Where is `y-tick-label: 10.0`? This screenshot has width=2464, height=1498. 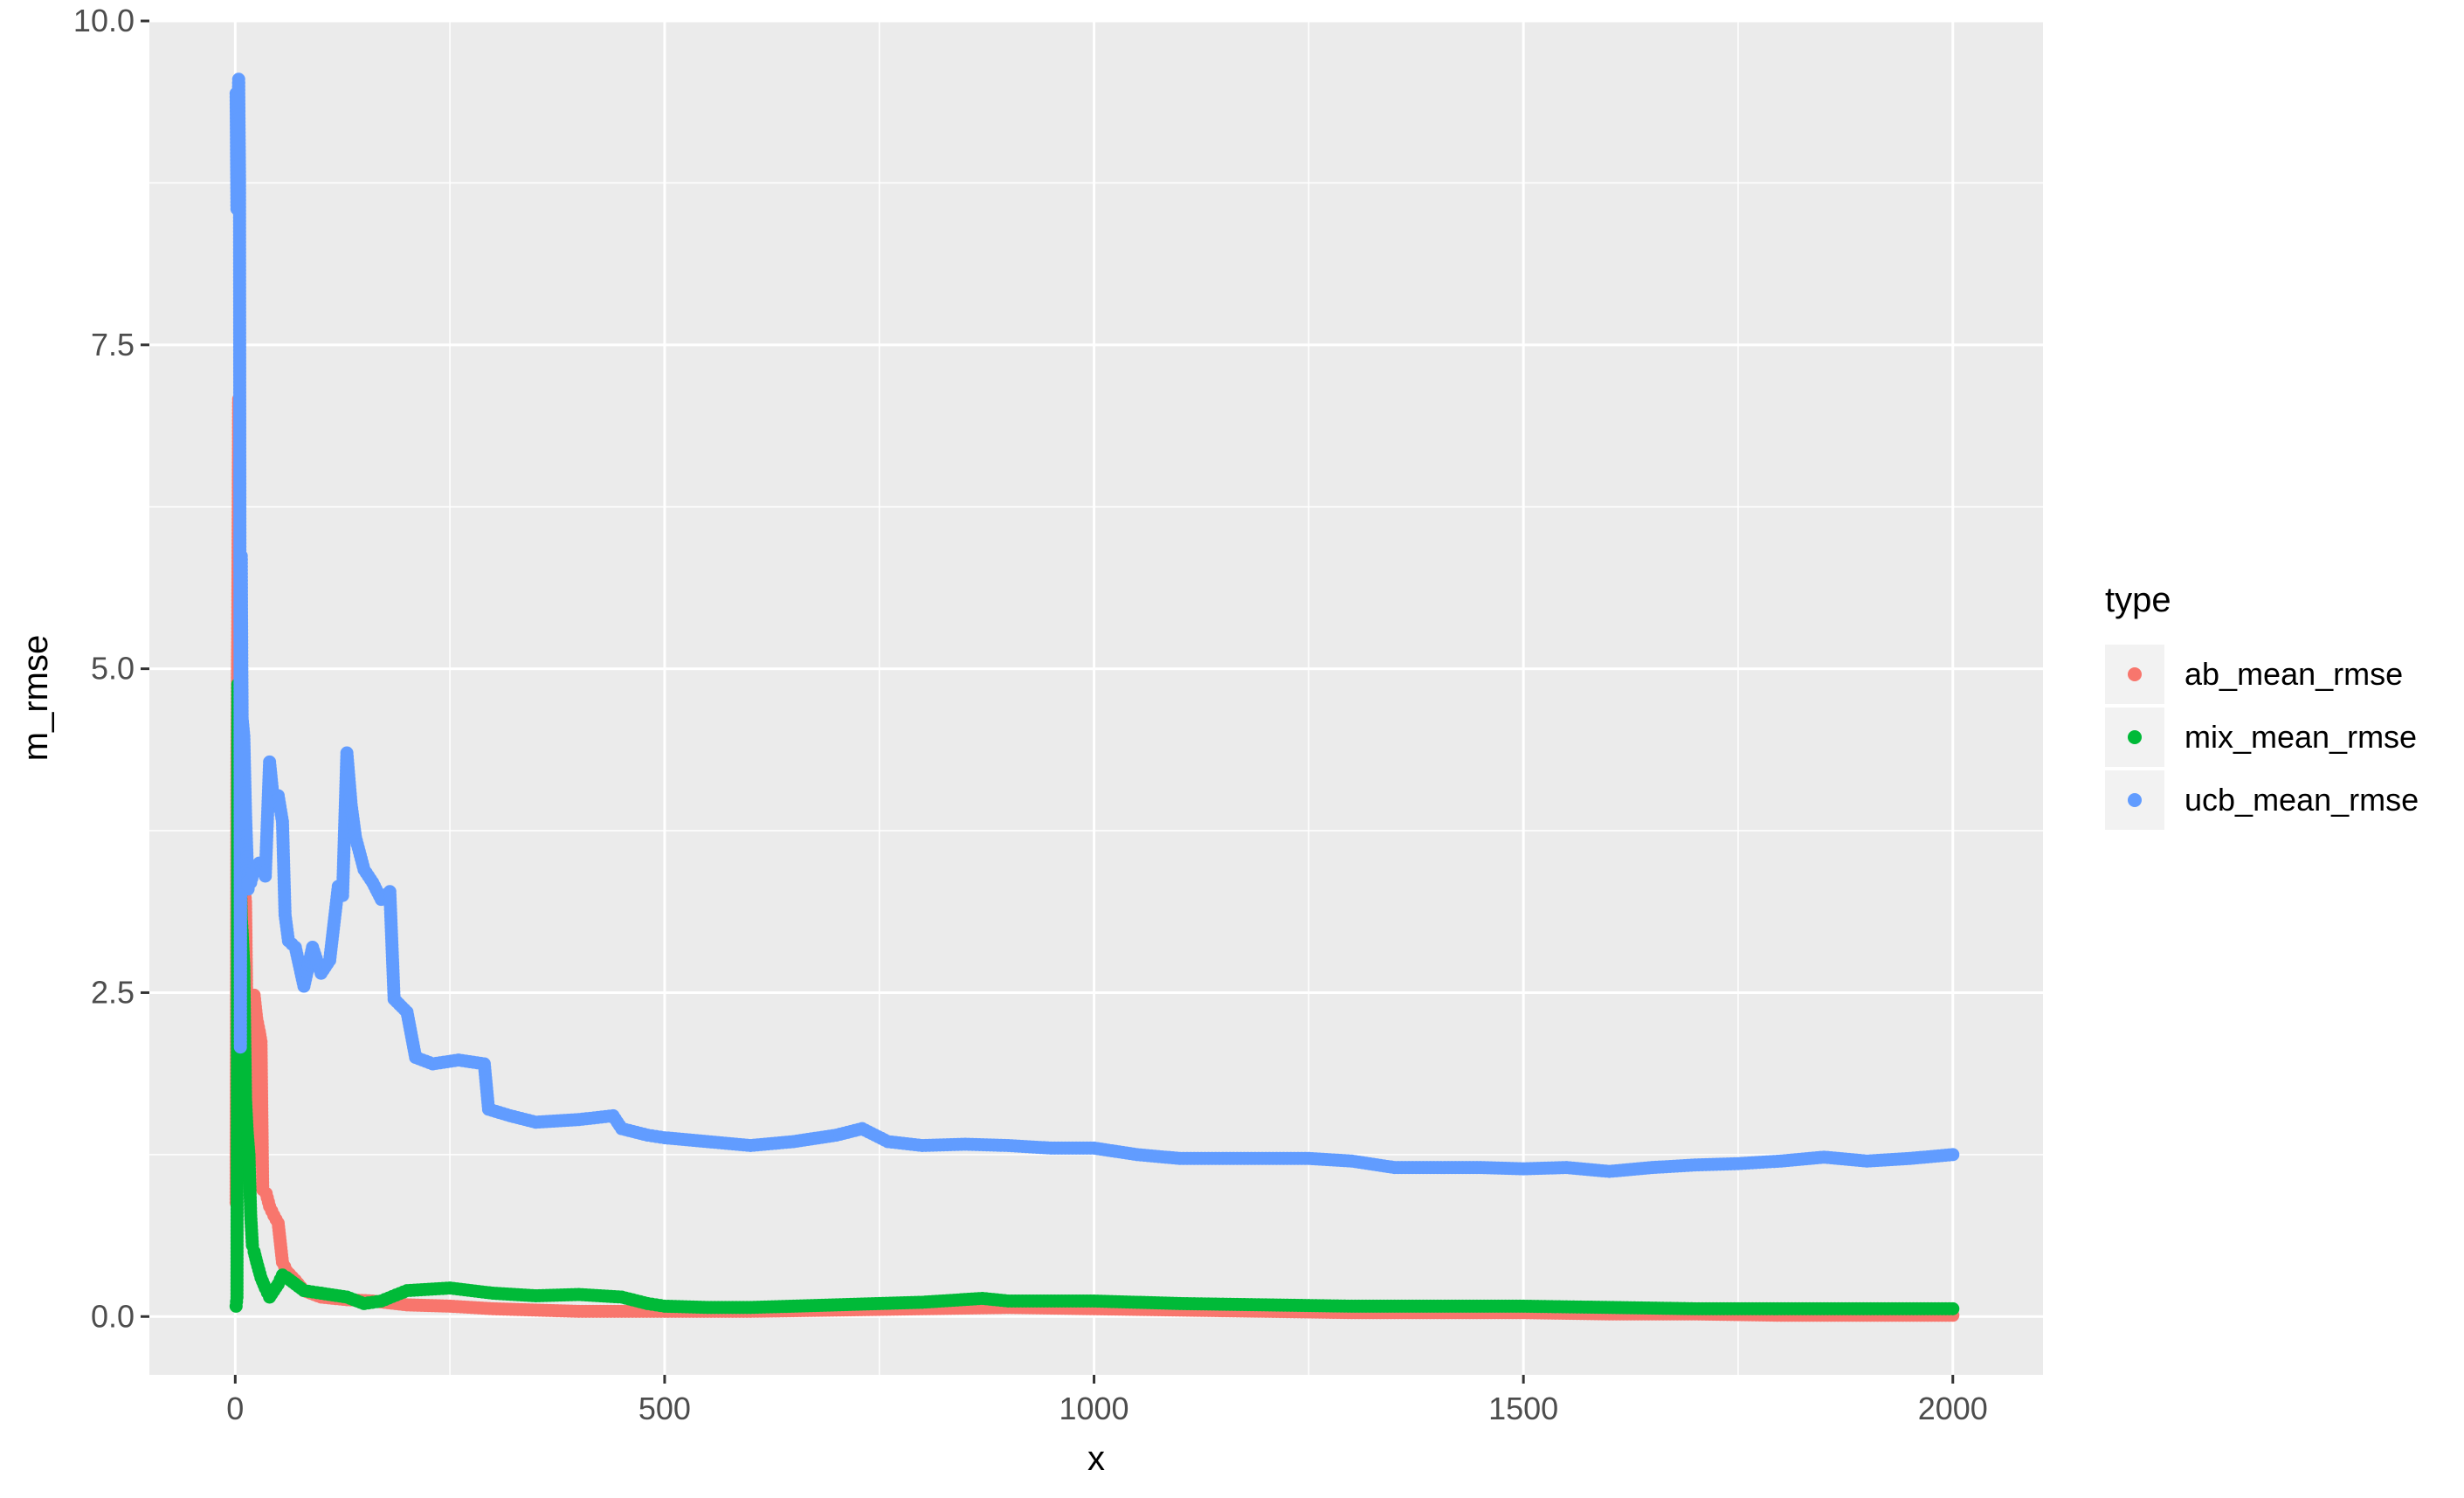
y-tick-label: 10.0 is located at coordinates (104, 20).